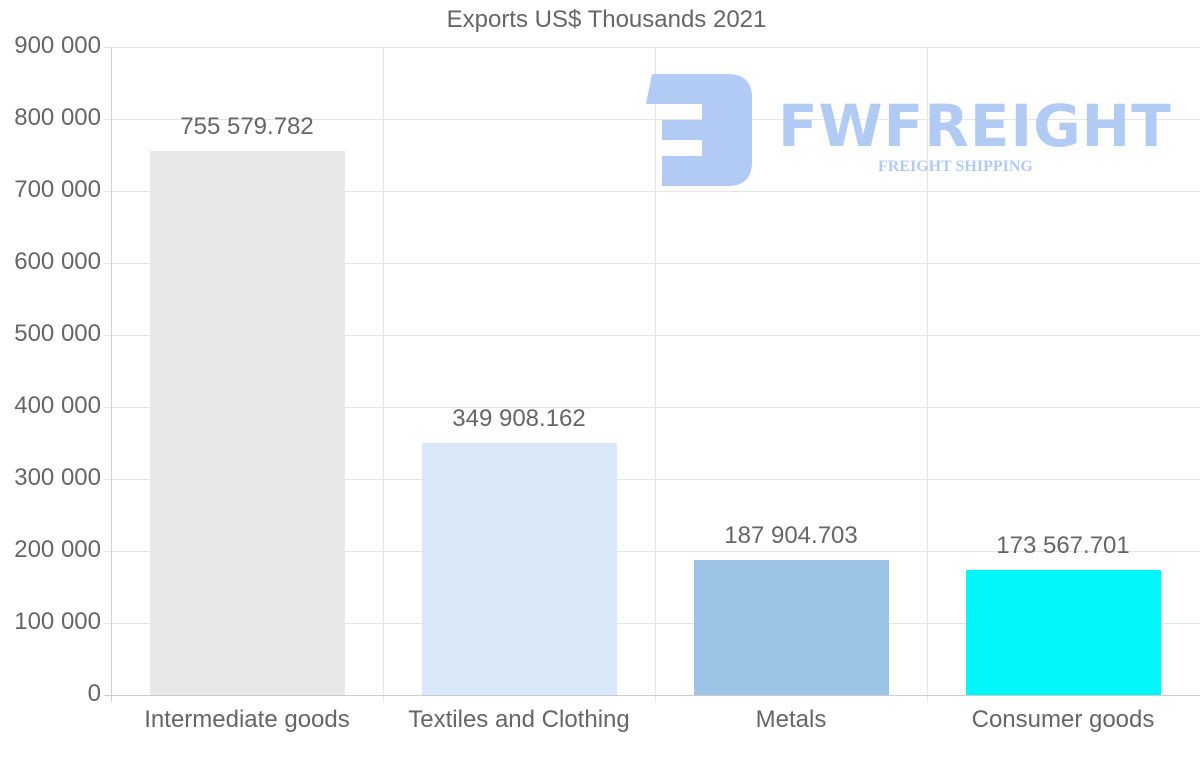 The height and width of the screenshot is (763, 1200). What do you see at coordinates (57, 549) in the screenshot?
I see `y-tick-label: 200 000` at bounding box center [57, 549].